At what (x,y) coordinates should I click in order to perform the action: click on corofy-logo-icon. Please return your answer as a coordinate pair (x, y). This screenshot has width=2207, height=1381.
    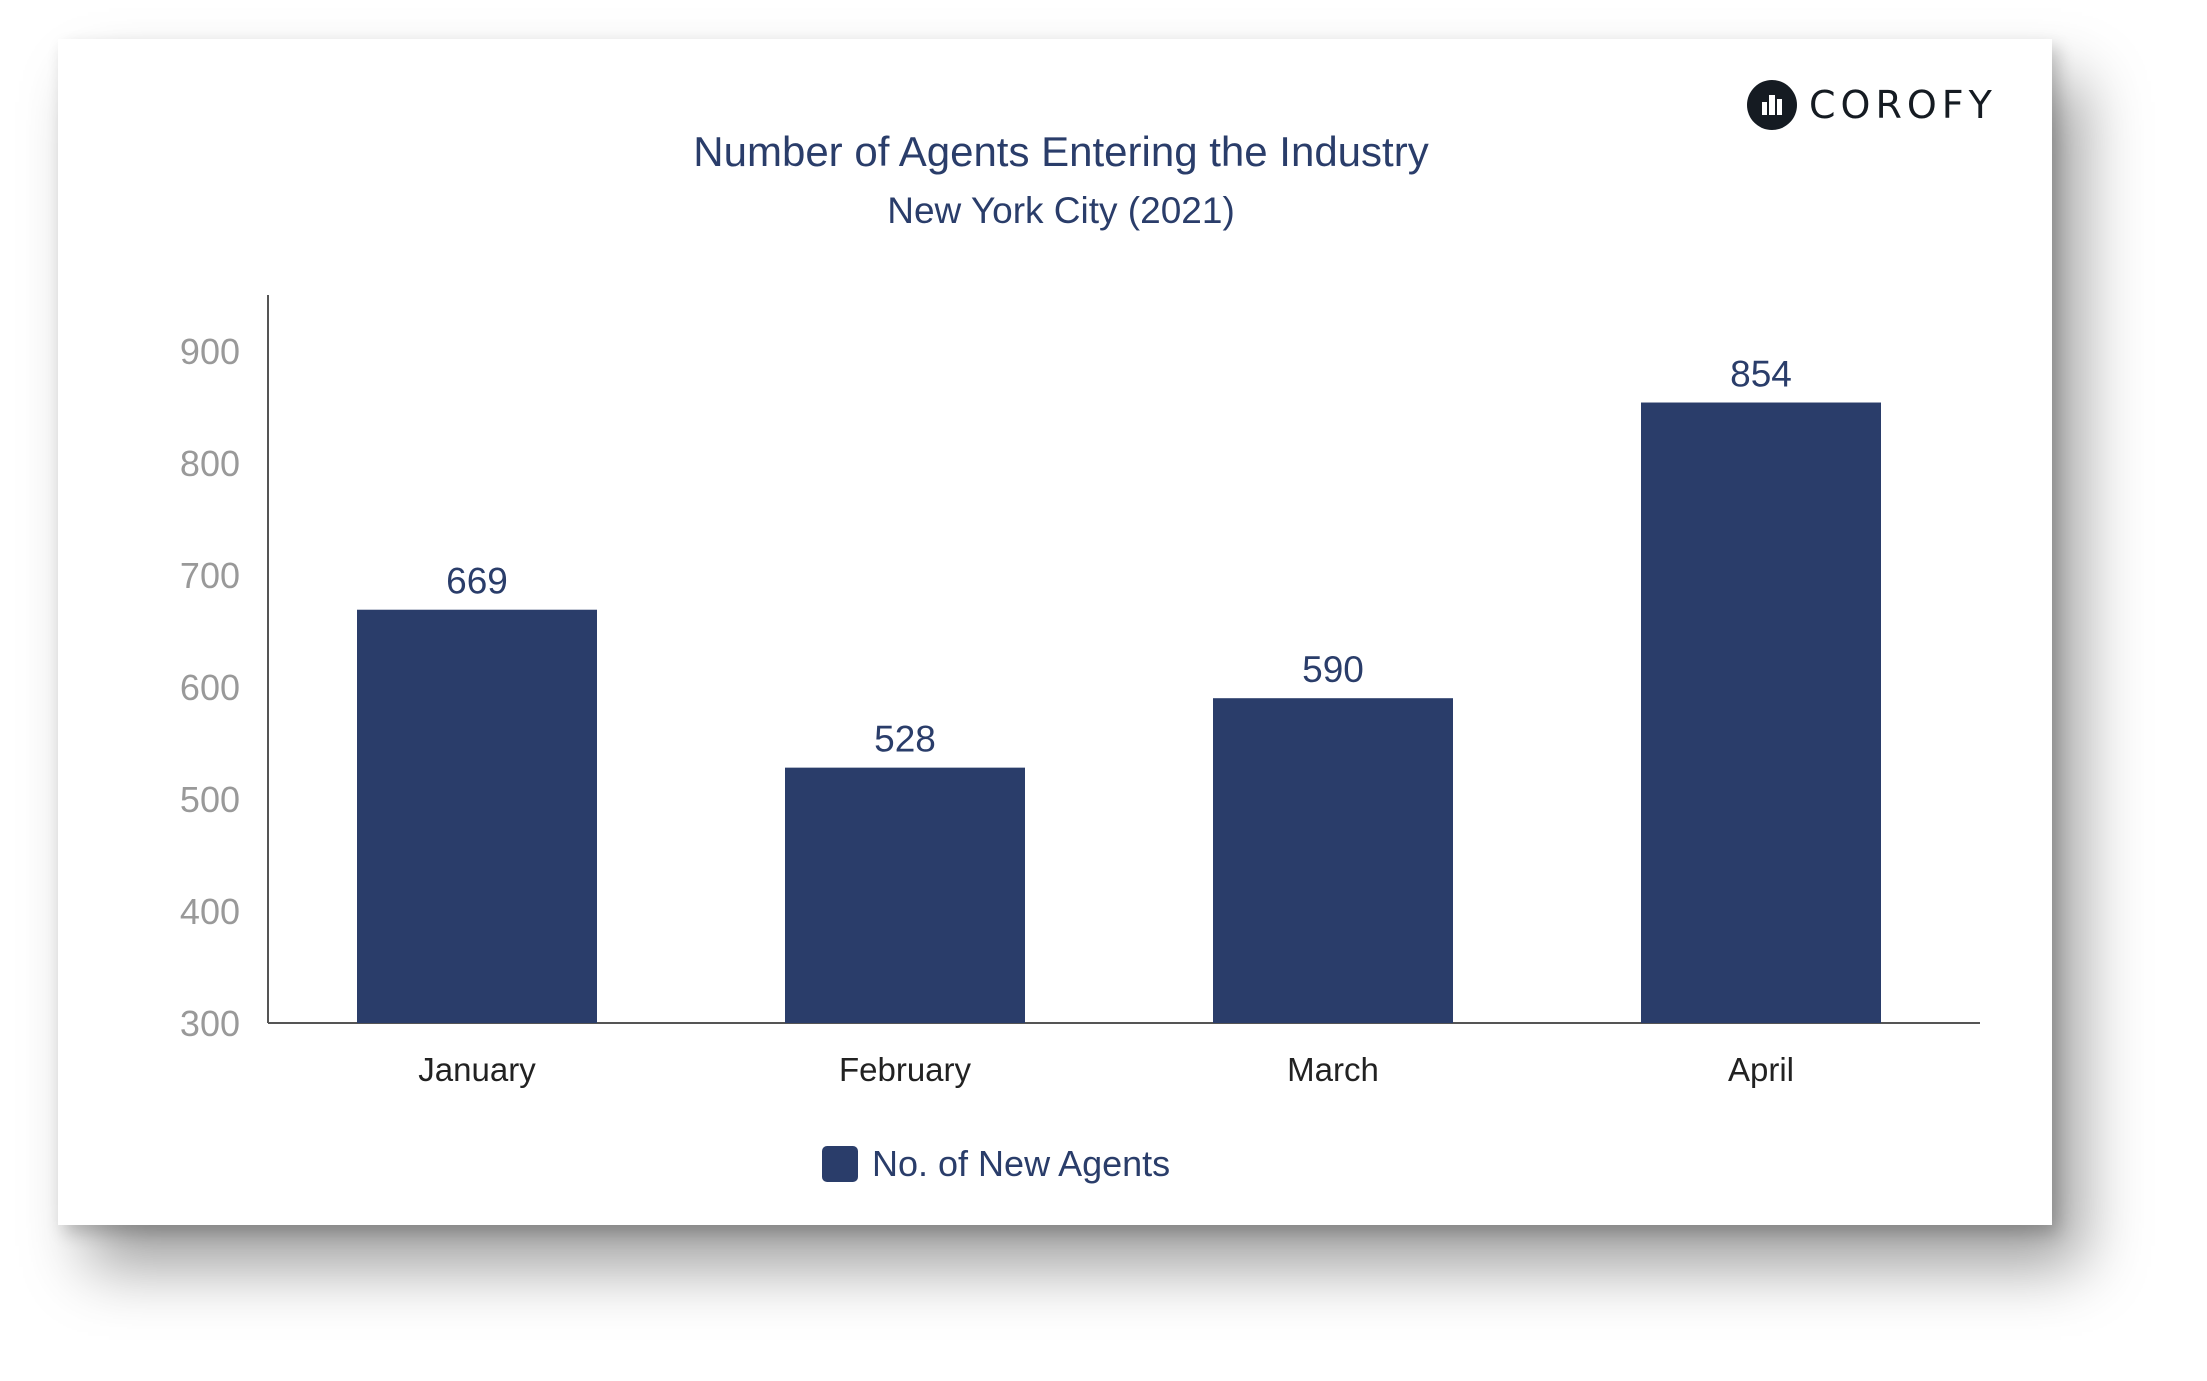
    Looking at the image, I should click on (1772, 105).